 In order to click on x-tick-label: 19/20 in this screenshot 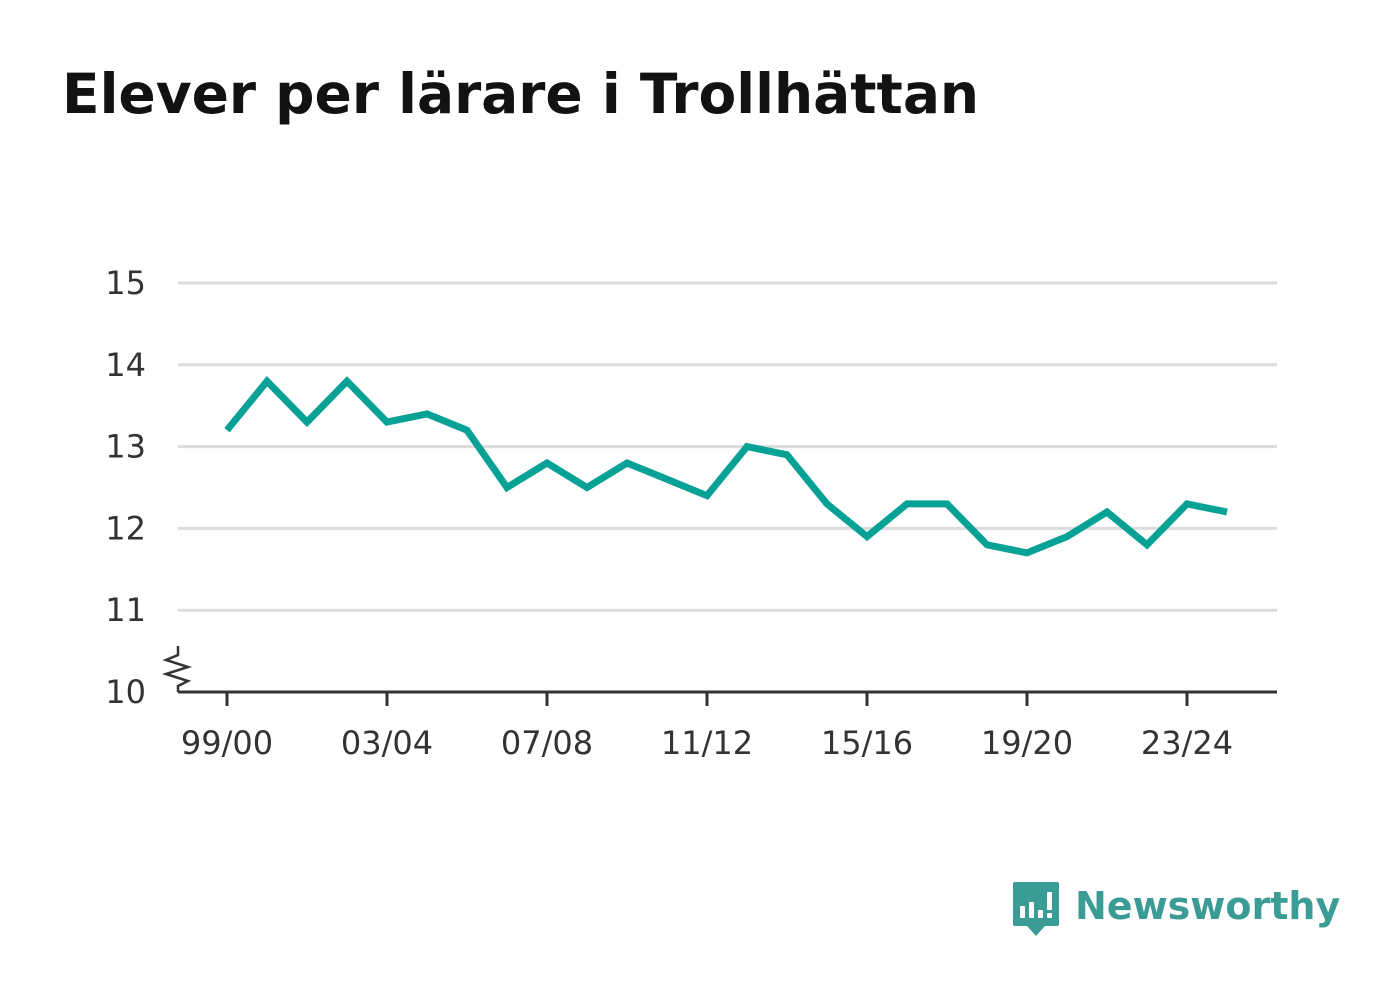, I will do `click(1027, 743)`.